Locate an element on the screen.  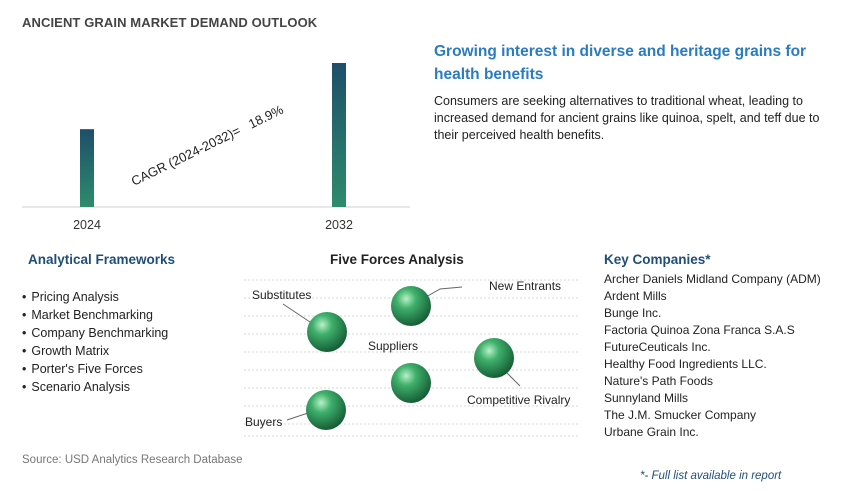
connector-substitutes is located at coordinates (296, 313).